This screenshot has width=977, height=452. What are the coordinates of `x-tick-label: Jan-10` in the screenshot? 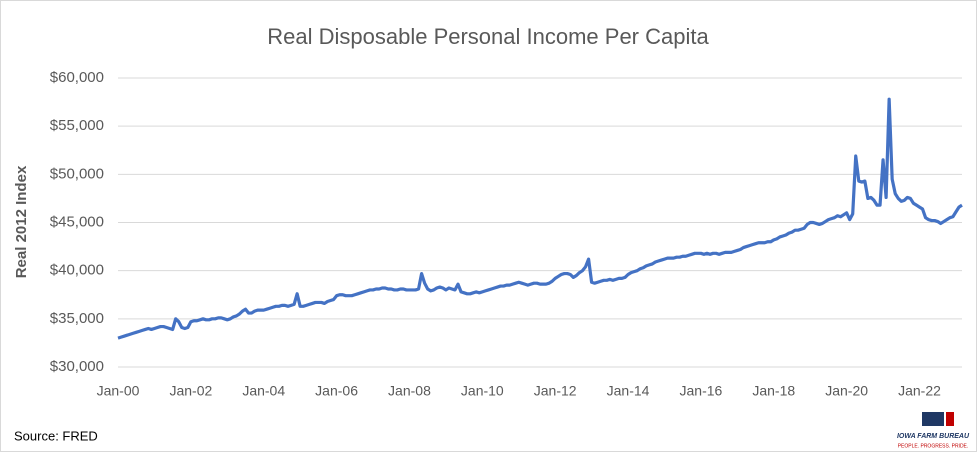 It's located at (482, 391).